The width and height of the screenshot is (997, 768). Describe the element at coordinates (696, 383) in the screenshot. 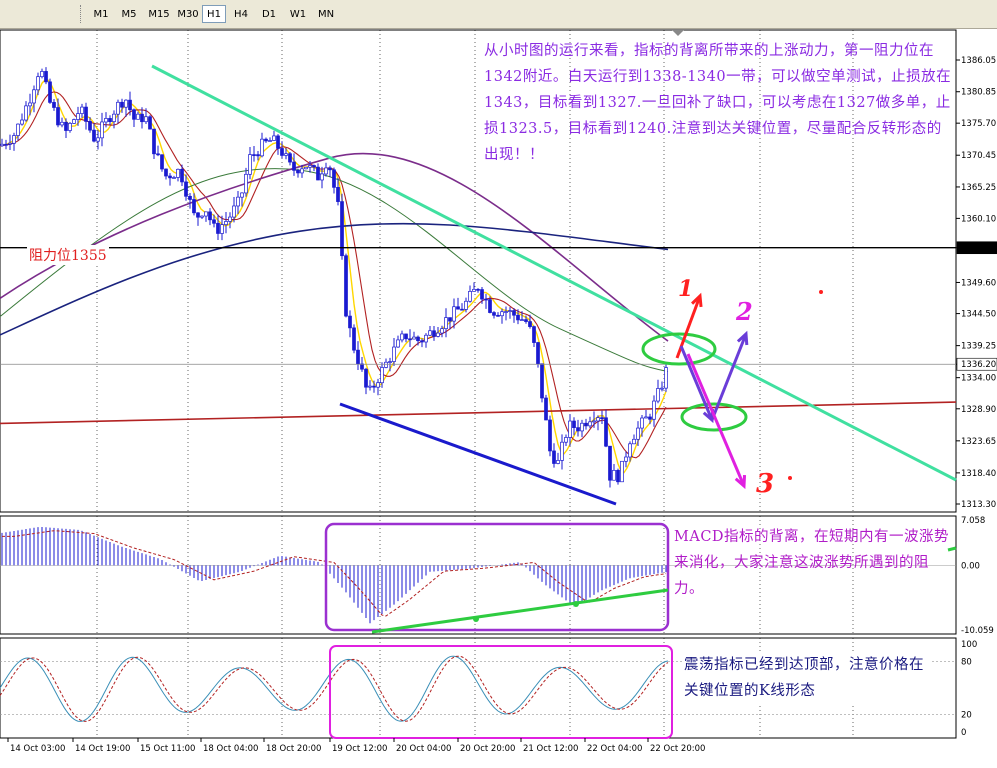

I see `scenario-2-down-arrow` at that location.